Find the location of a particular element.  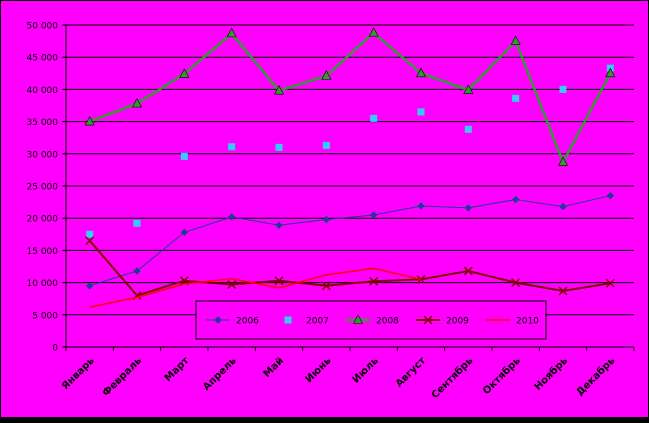

series-2010 is located at coordinates (255, 287).